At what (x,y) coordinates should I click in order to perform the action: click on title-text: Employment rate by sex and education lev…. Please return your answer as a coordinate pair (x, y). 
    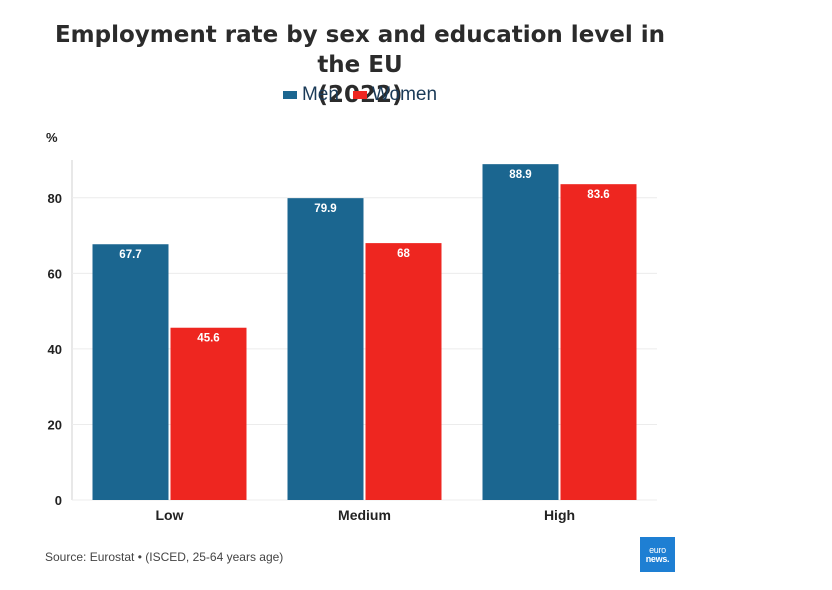
    Looking at the image, I should click on (360, 50).